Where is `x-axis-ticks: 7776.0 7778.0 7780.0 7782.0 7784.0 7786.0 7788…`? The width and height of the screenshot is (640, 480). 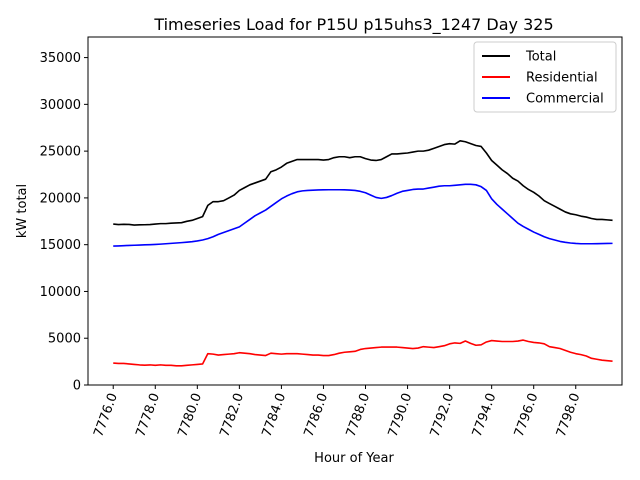 x-axis-ticks: 7776.0 7778.0 7780.0 7782.0 7784.0 7786.0 7788… is located at coordinates (337, 412).